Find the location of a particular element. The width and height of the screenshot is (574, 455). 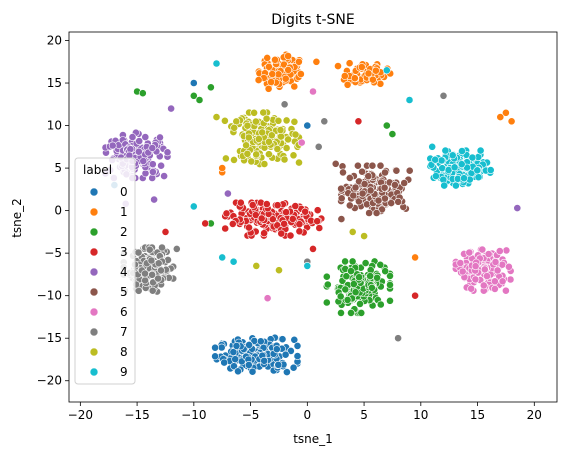

y-tick-label: 5 is located at coordinates (58, 168).